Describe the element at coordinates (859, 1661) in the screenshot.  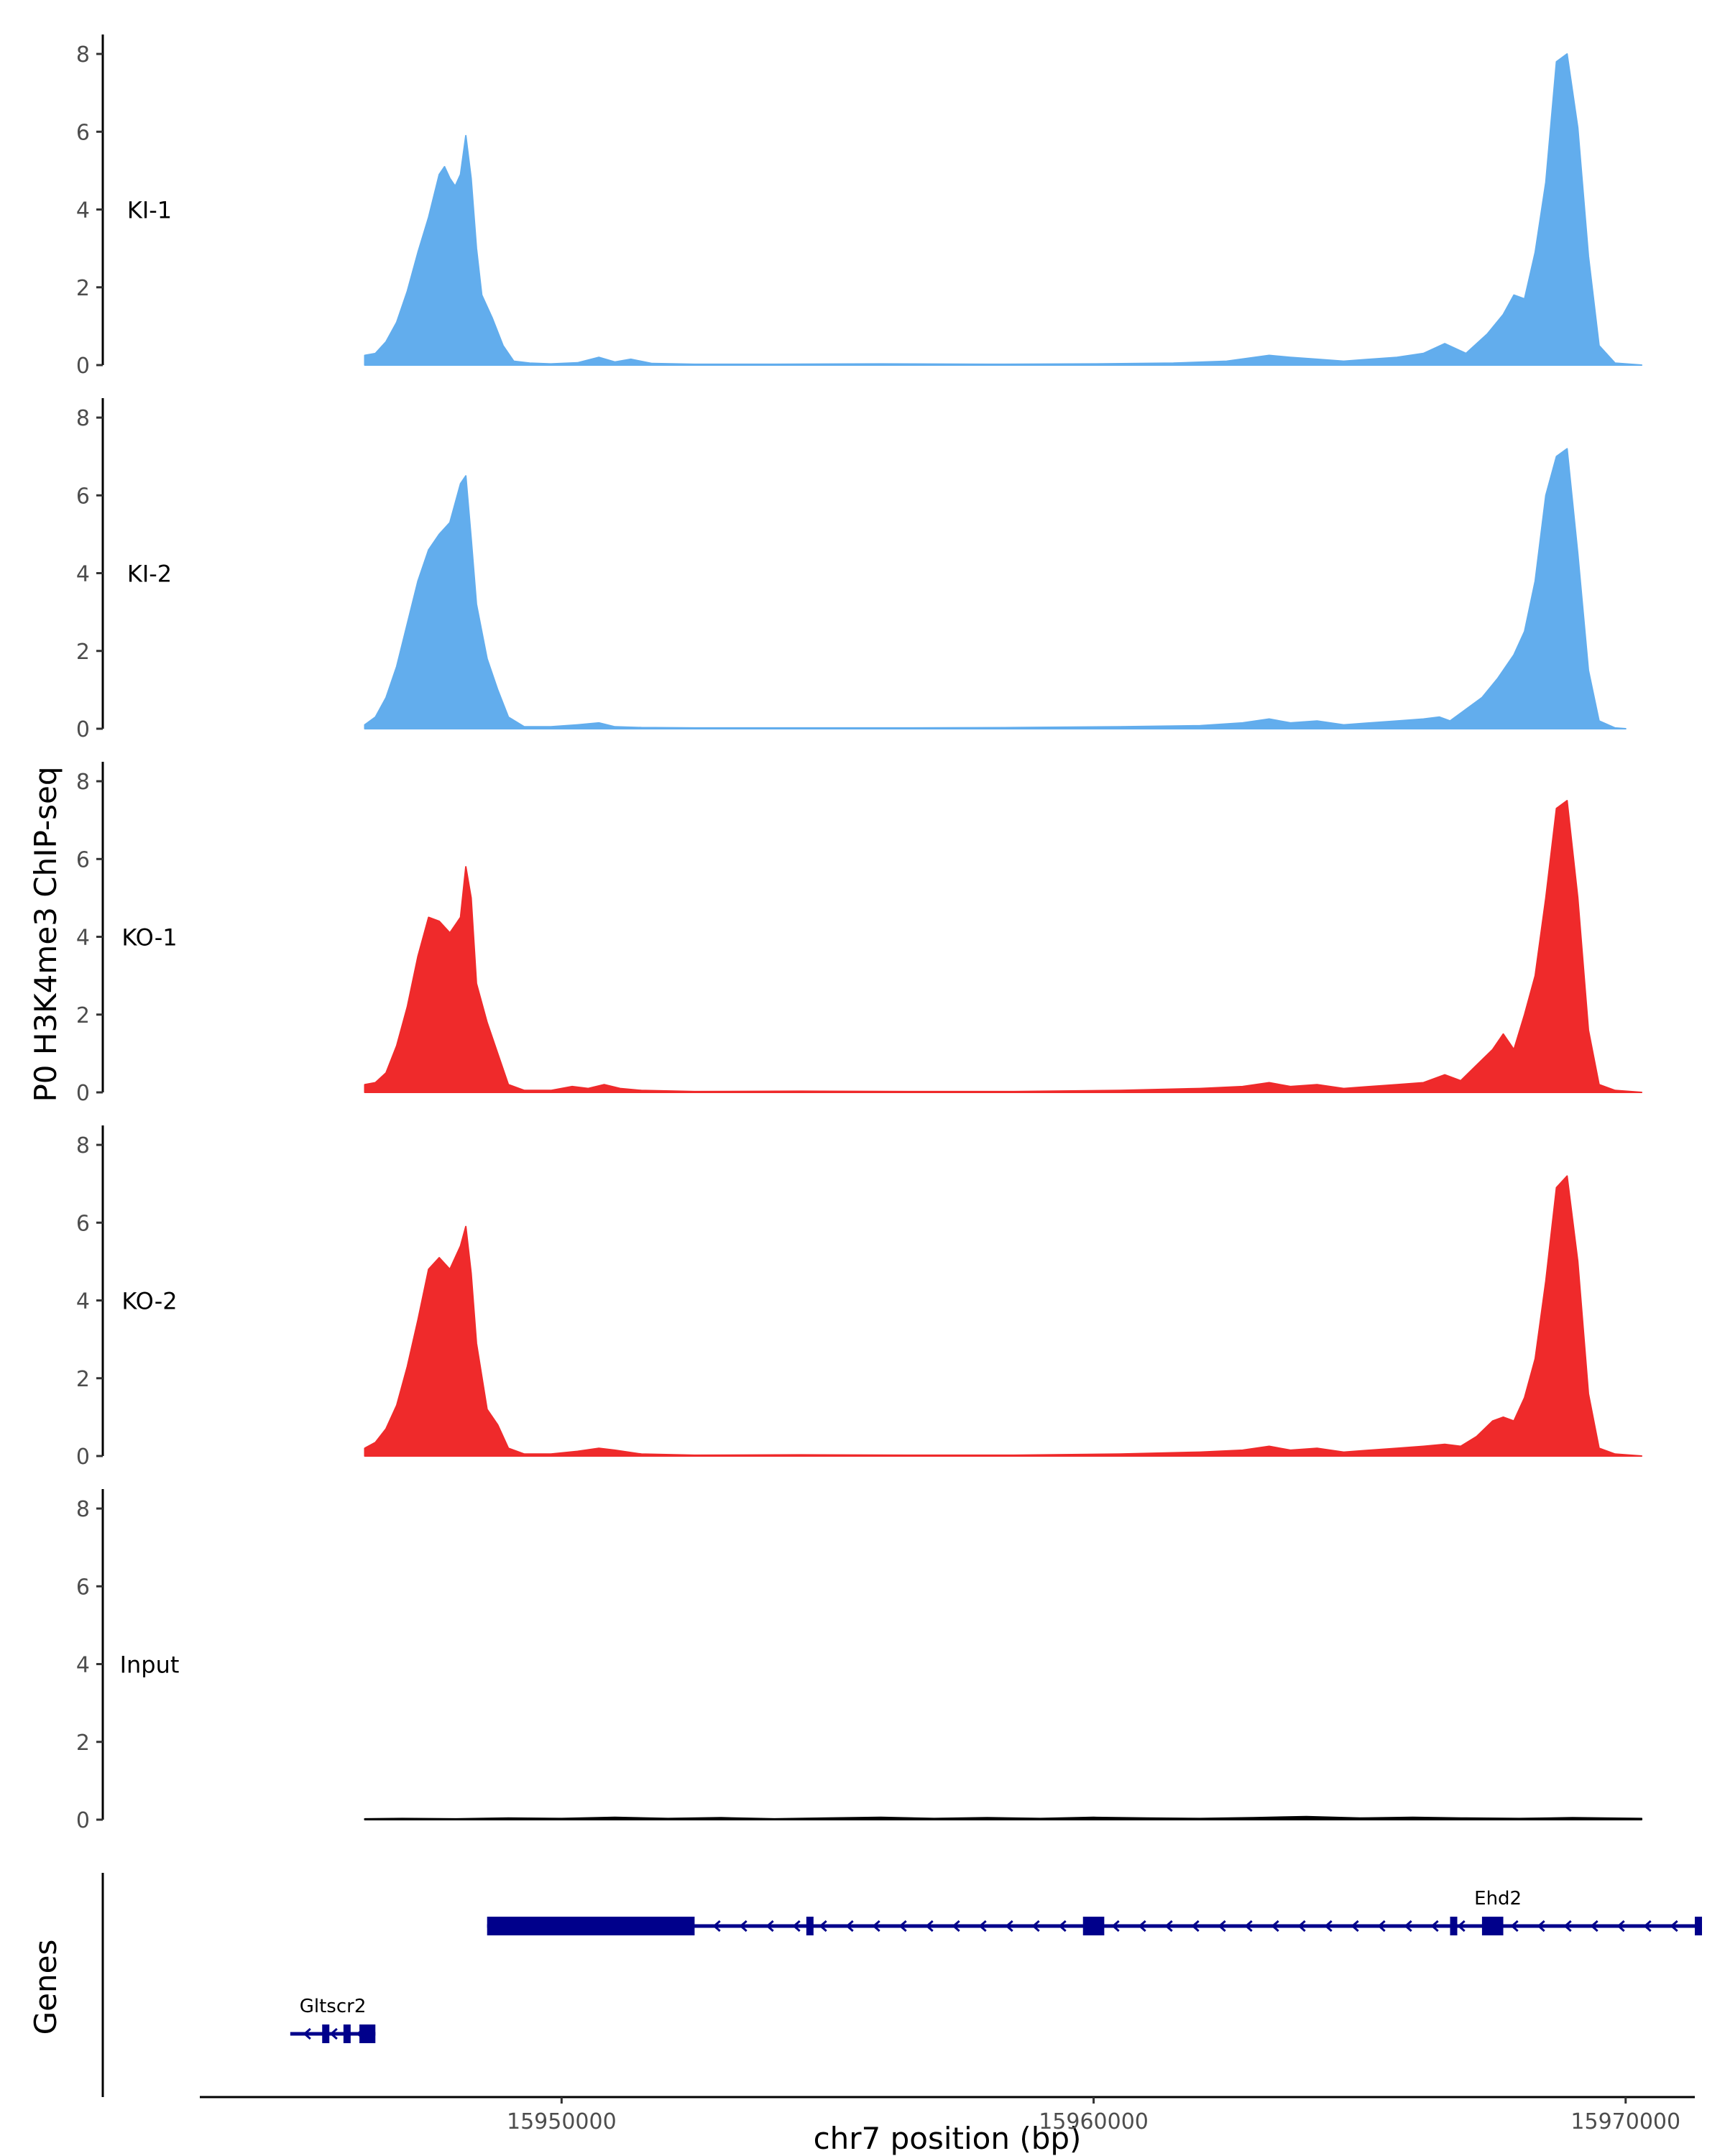
I see `track-input: 0 2 4 6 8 Input` at that location.